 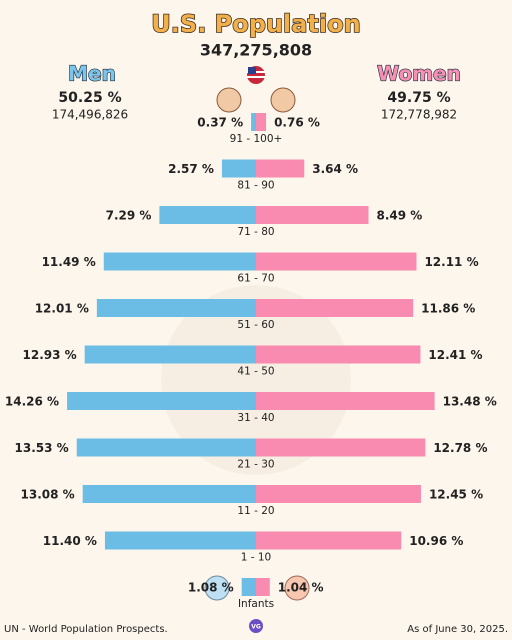 What do you see at coordinates (419, 74) in the screenshot?
I see `women-header: Women` at bounding box center [419, 74].